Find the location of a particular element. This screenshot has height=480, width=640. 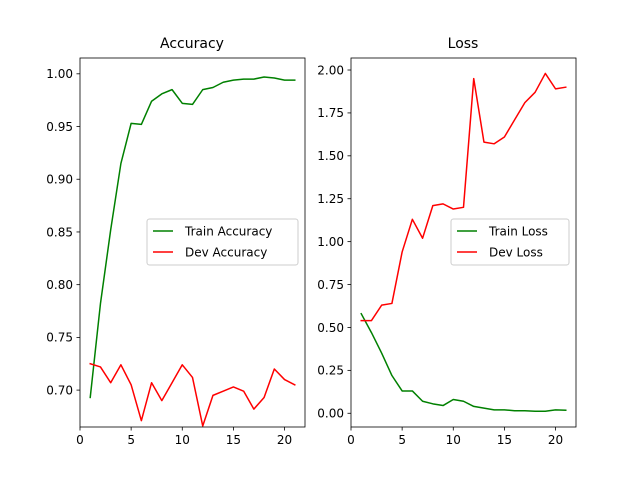

loss-x-tick-label: 5 is located at coordinates (402, 440).